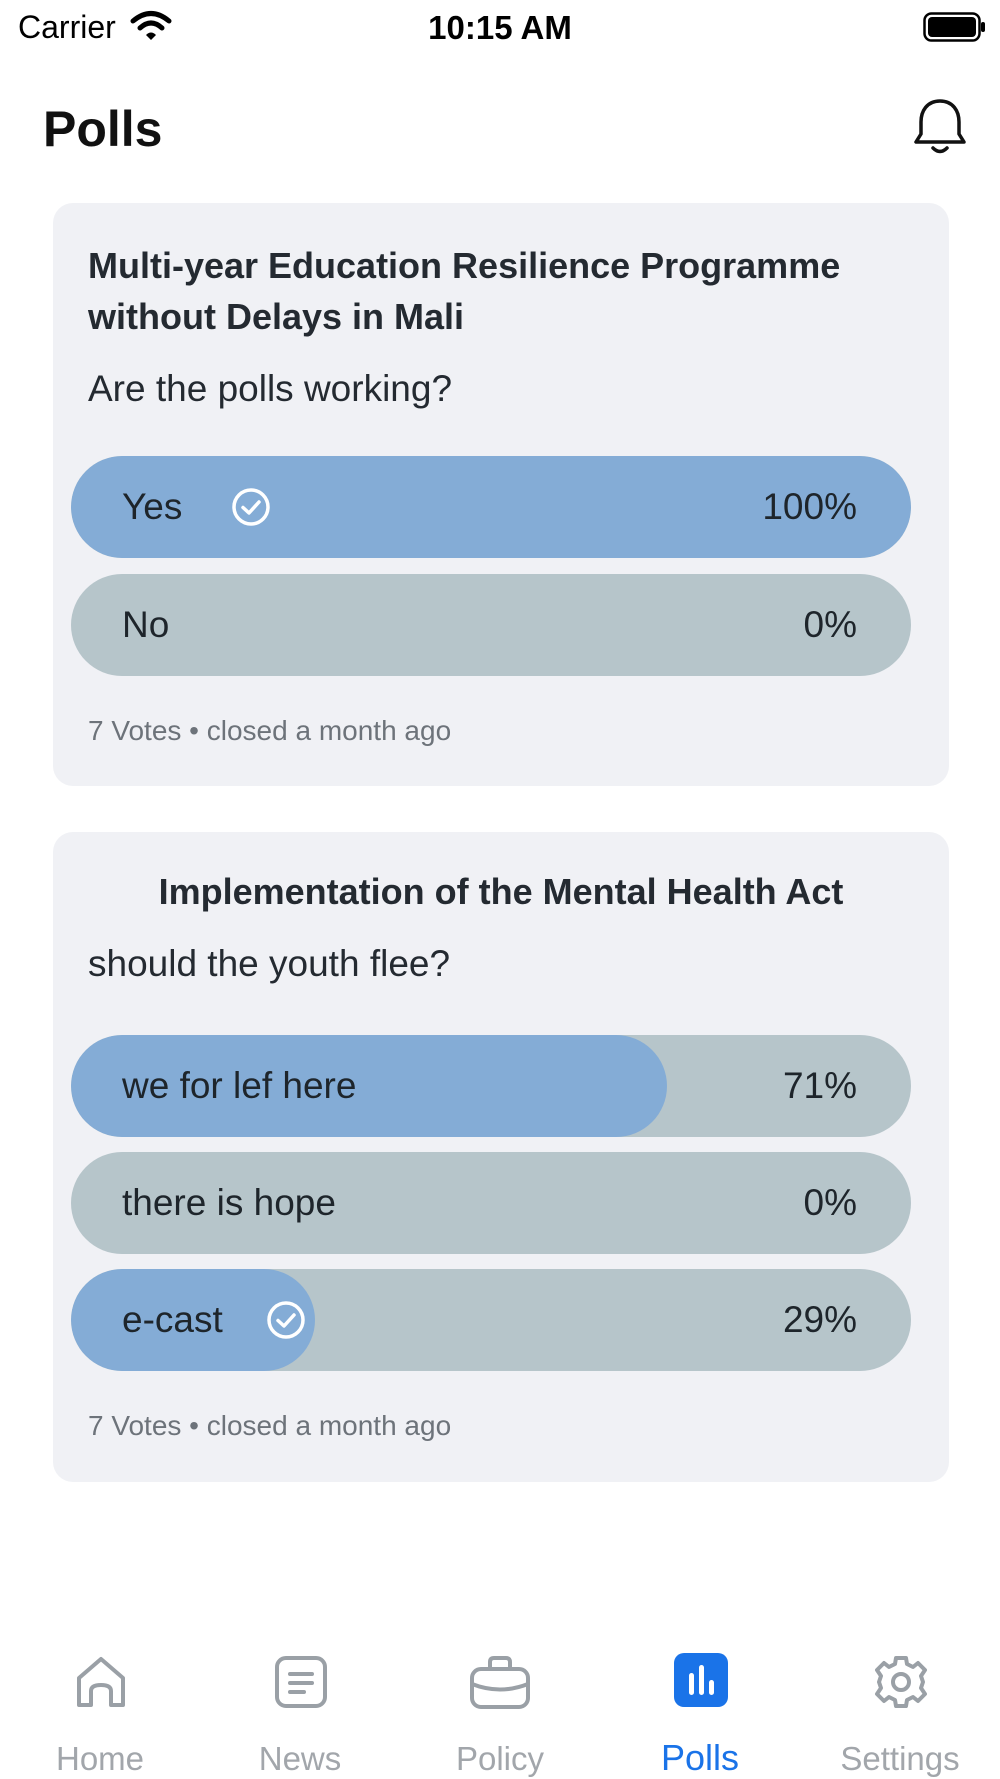 This screenshot has height=1779, width=1000. Describe the element at coordinates (300, 1758) in the screenshot. I see `tab-label: News` at that location.